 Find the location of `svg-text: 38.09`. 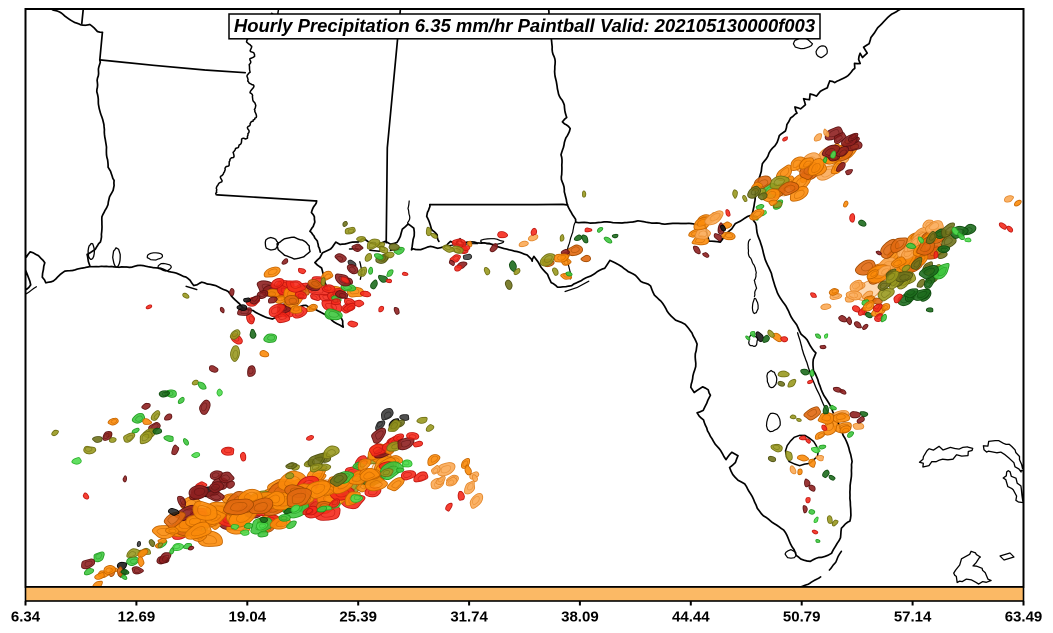

svg-text: 38.09 is located at coordinates (580, 617).